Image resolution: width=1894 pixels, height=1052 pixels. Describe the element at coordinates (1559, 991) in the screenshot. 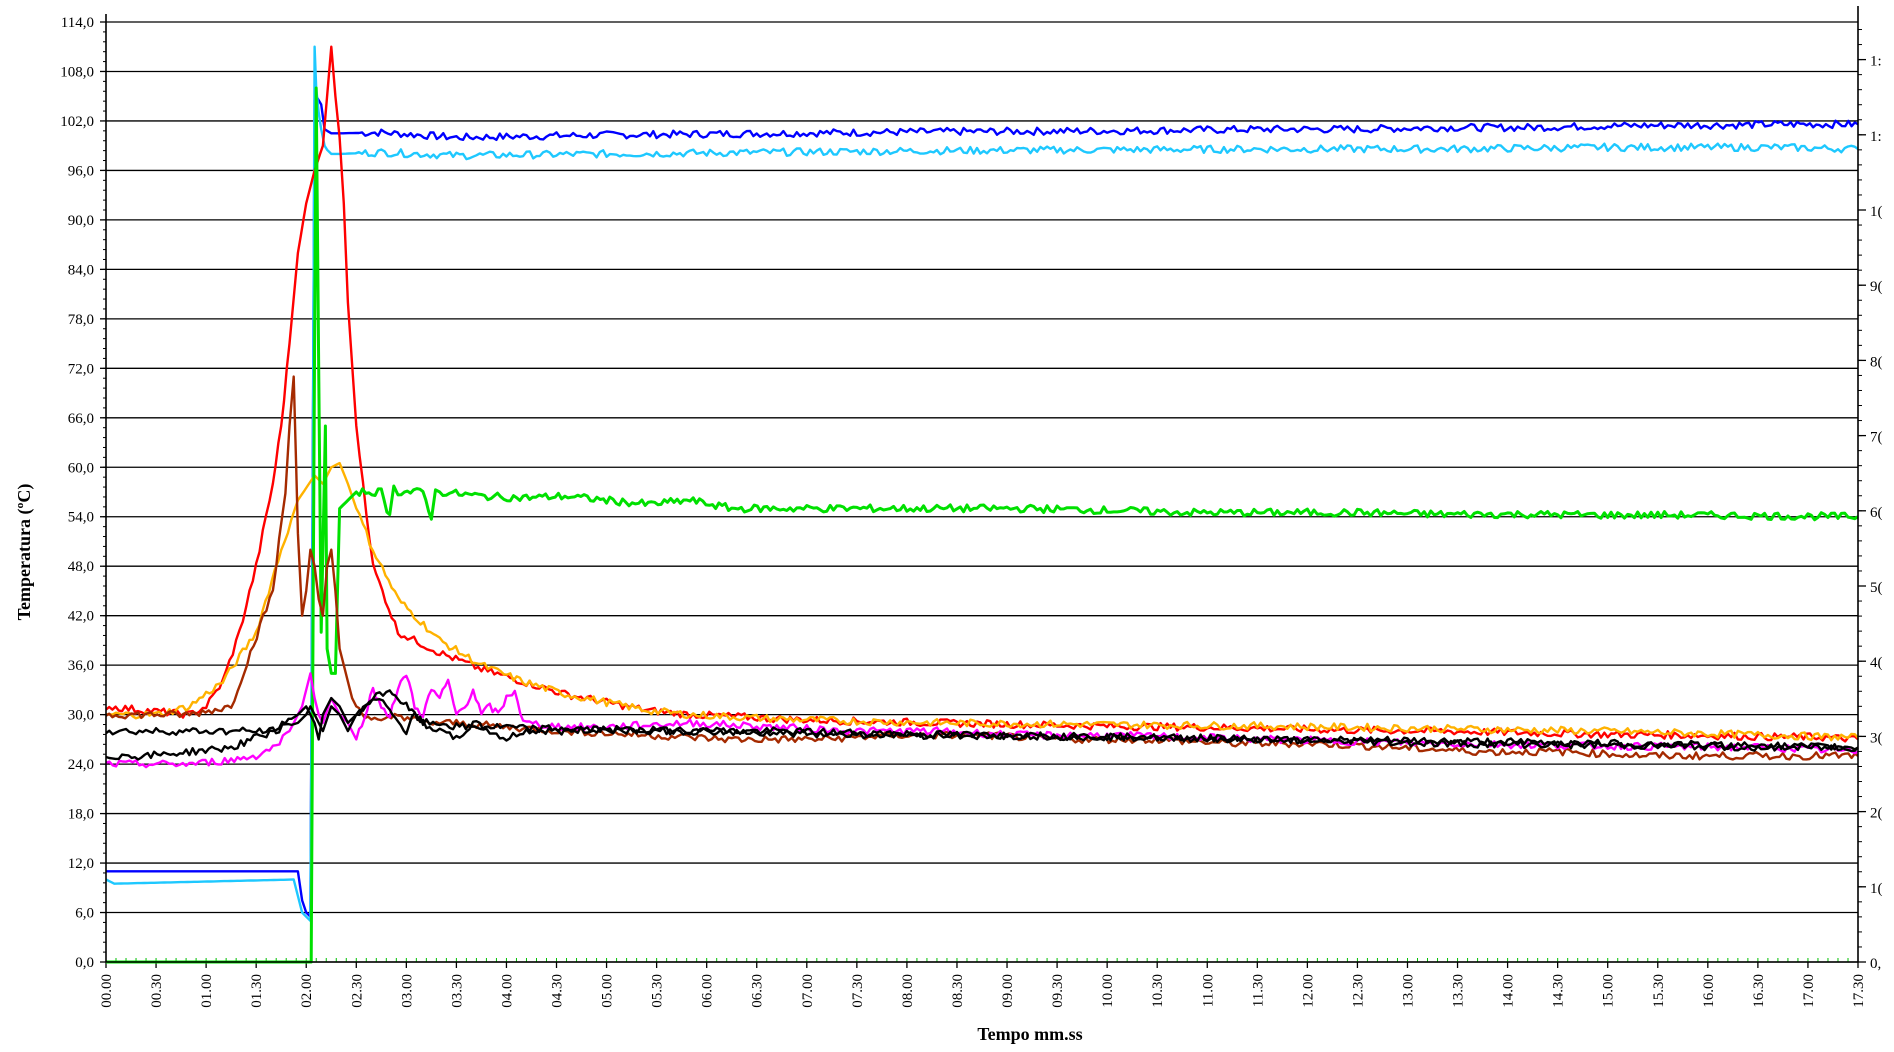

I see `x-tick-label: 14.30` at that location.